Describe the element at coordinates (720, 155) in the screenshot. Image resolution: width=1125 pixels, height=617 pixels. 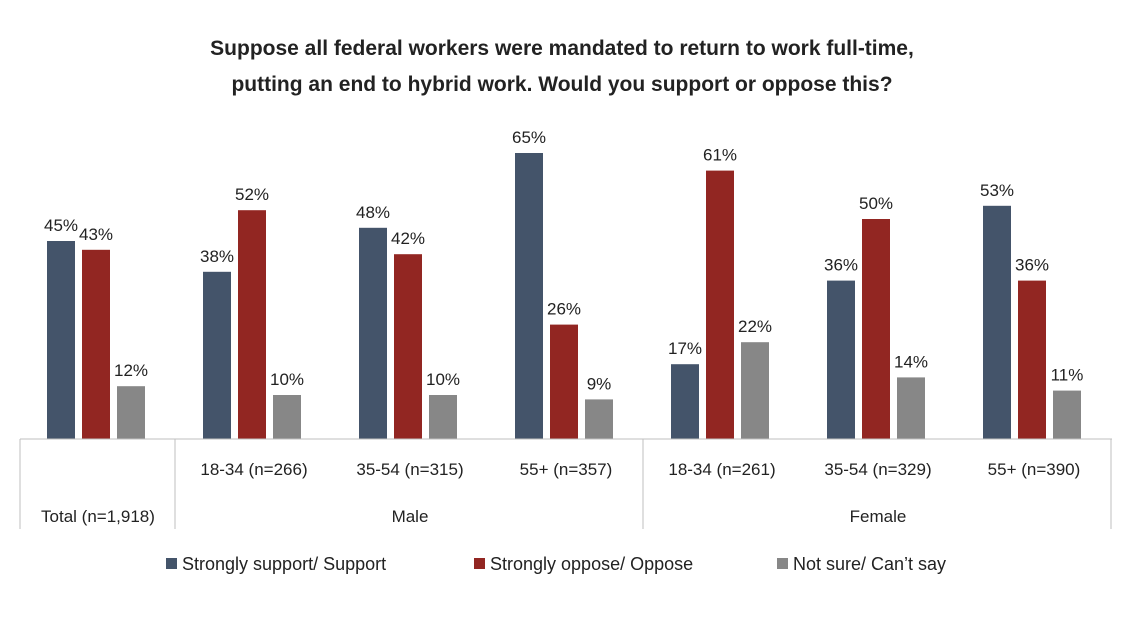
I see `data-label-2-cat-5: 61%` at that location.